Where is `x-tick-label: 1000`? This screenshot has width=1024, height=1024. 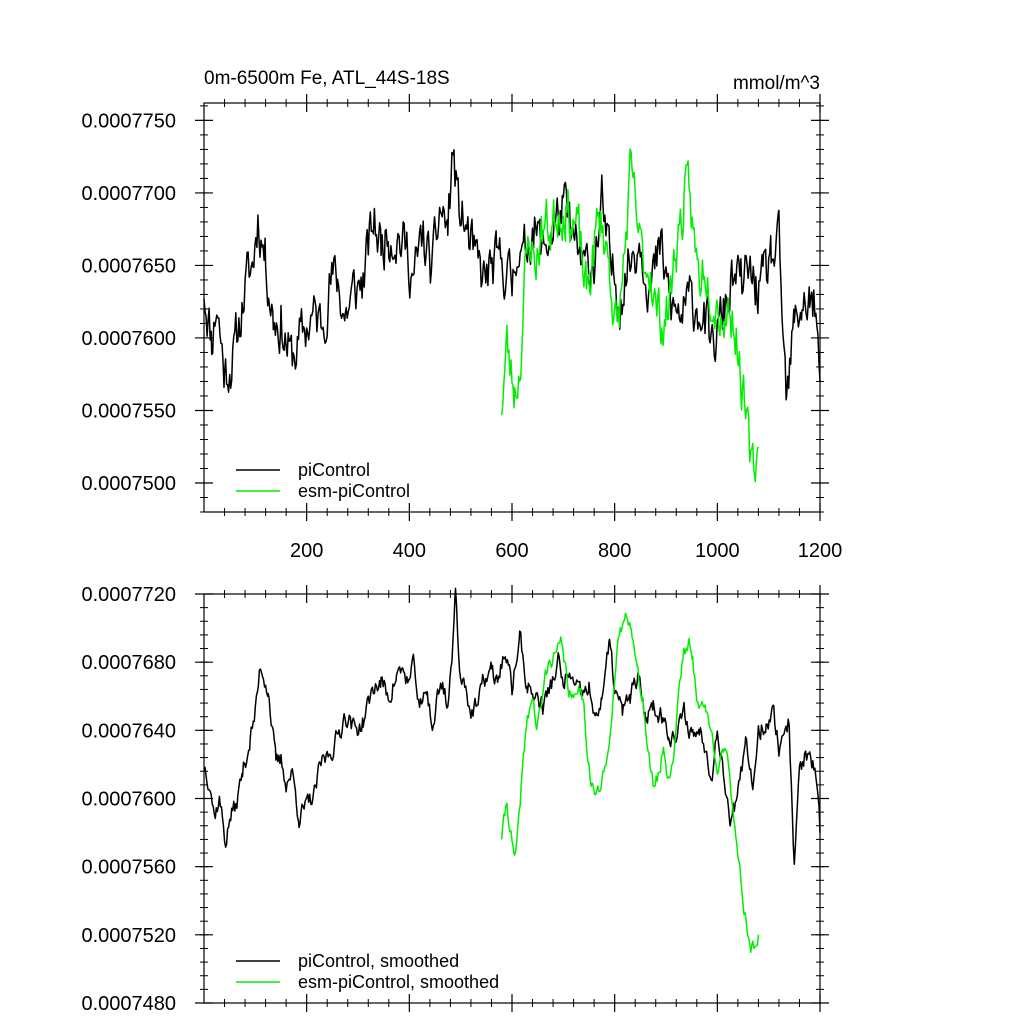 x-tick-label: 1000 is located at coordinates (717, 551).